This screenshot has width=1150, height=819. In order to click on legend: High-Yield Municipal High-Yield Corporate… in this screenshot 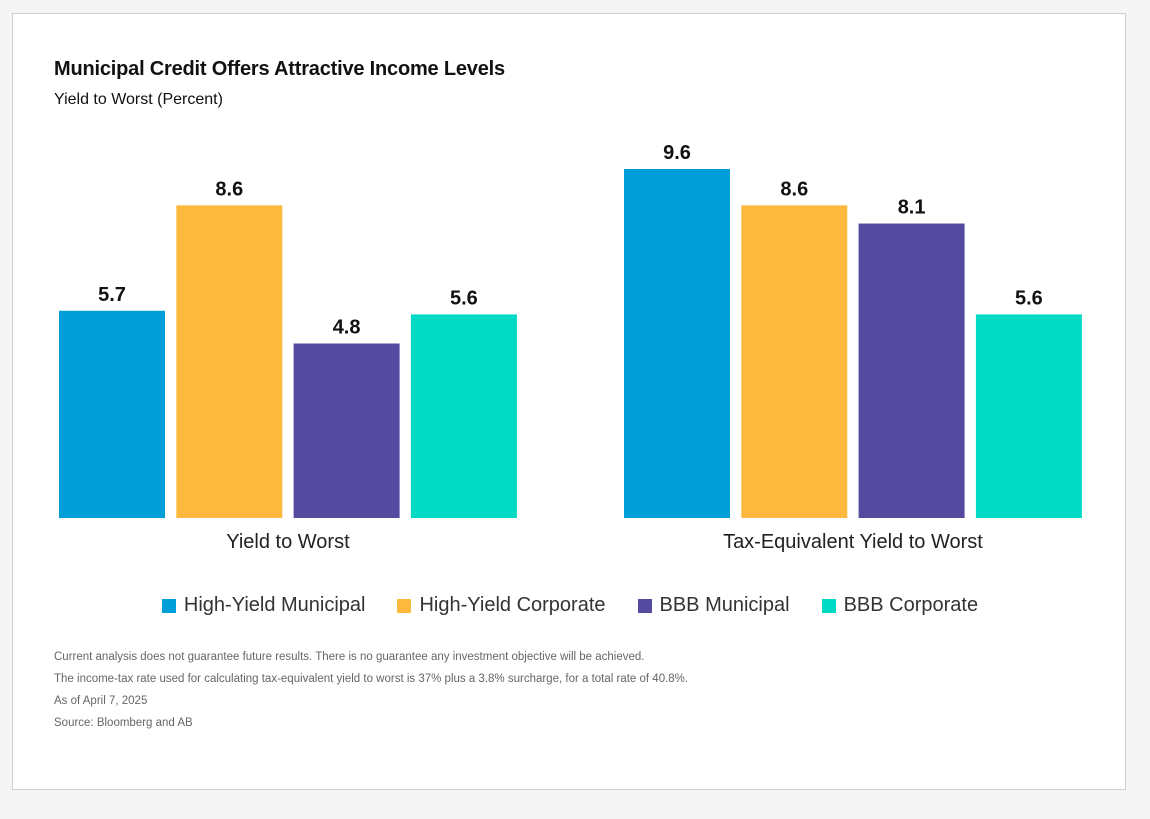, I will do `click(570, 605)`.